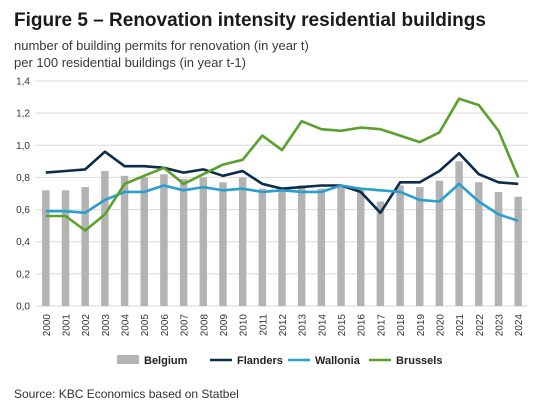  I want to click on x-tick-label: 2017, so click(381, 325).